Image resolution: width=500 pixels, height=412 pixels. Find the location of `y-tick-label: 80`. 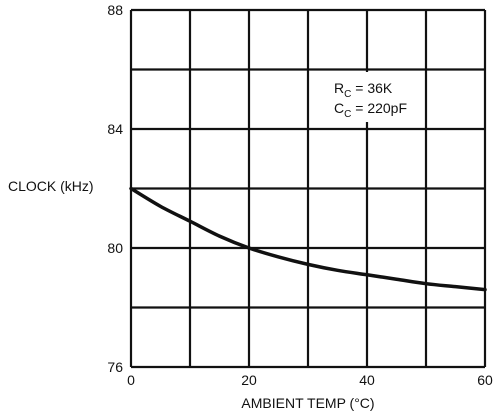

y-tick-label: 80 is located at coordinates (115, 248).